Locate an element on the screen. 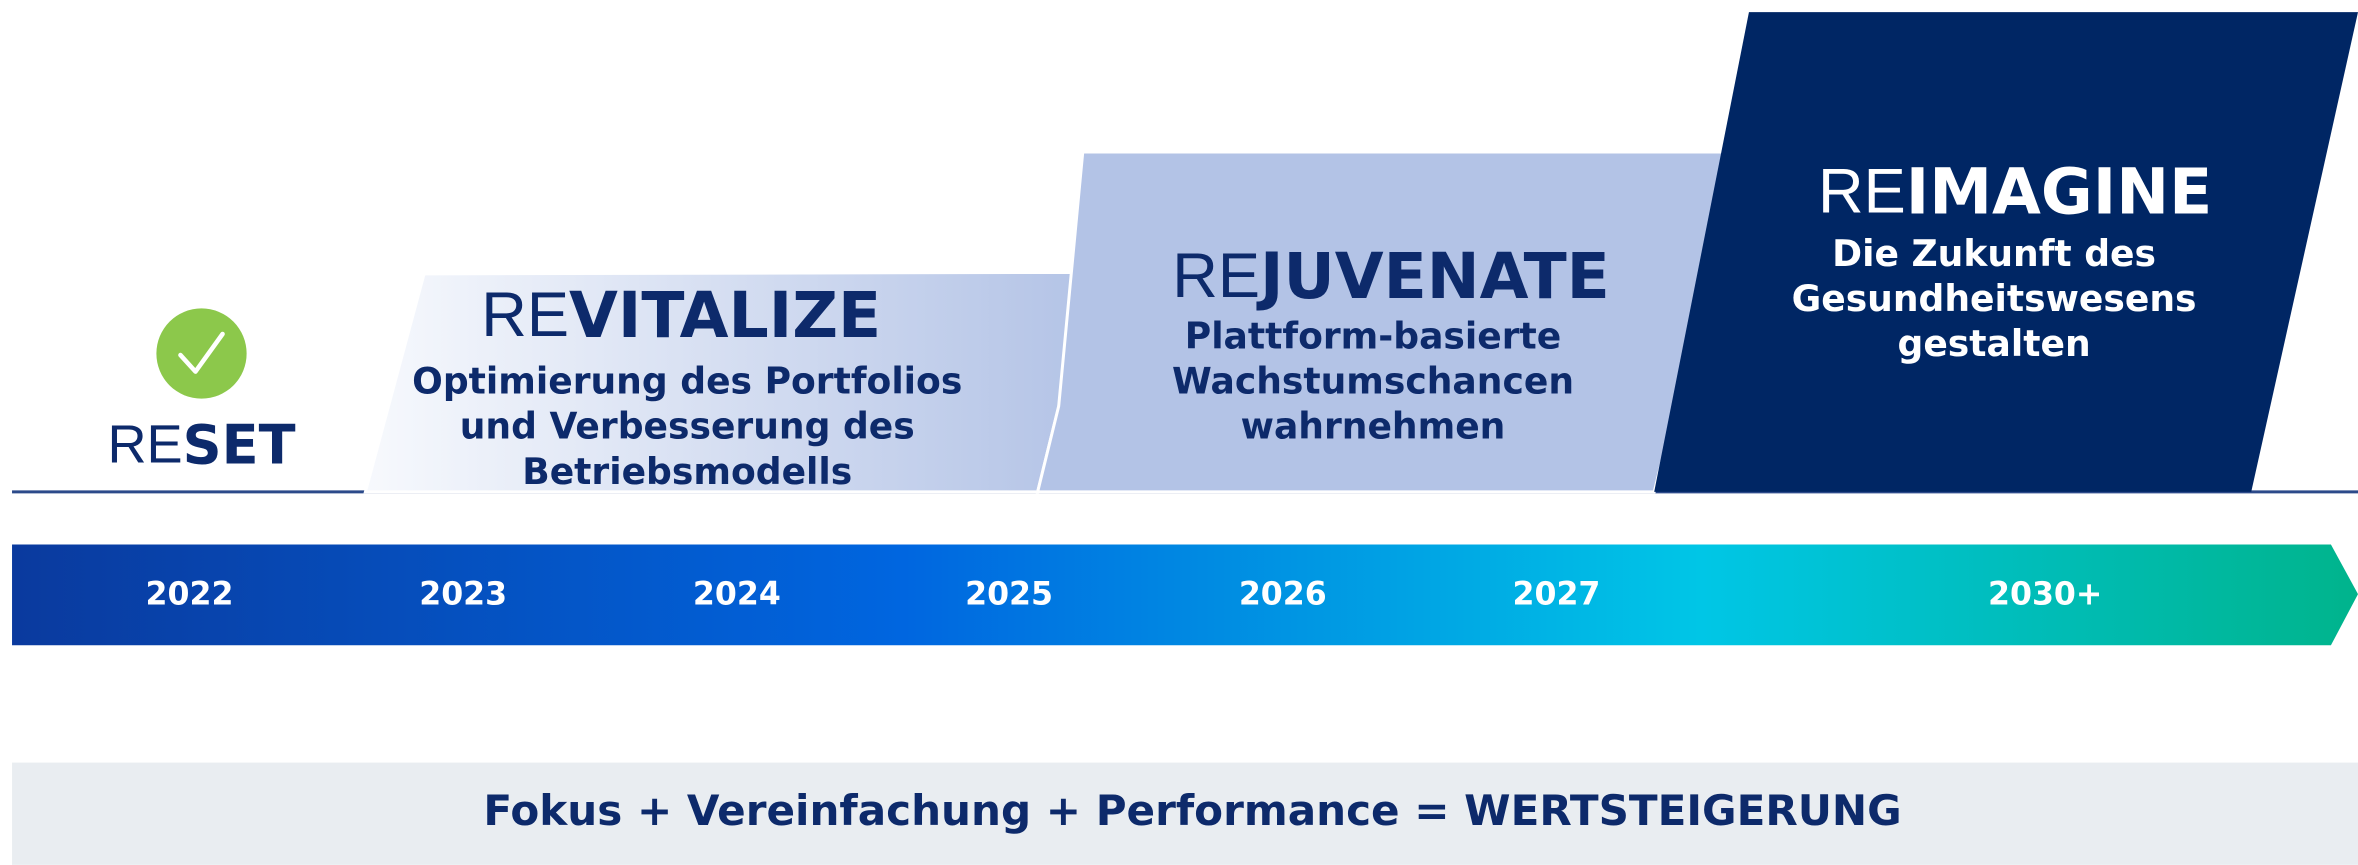 The height and width of the screenshot is (865, 2358). phase-title: RESET is located at coordinates (201, 444).